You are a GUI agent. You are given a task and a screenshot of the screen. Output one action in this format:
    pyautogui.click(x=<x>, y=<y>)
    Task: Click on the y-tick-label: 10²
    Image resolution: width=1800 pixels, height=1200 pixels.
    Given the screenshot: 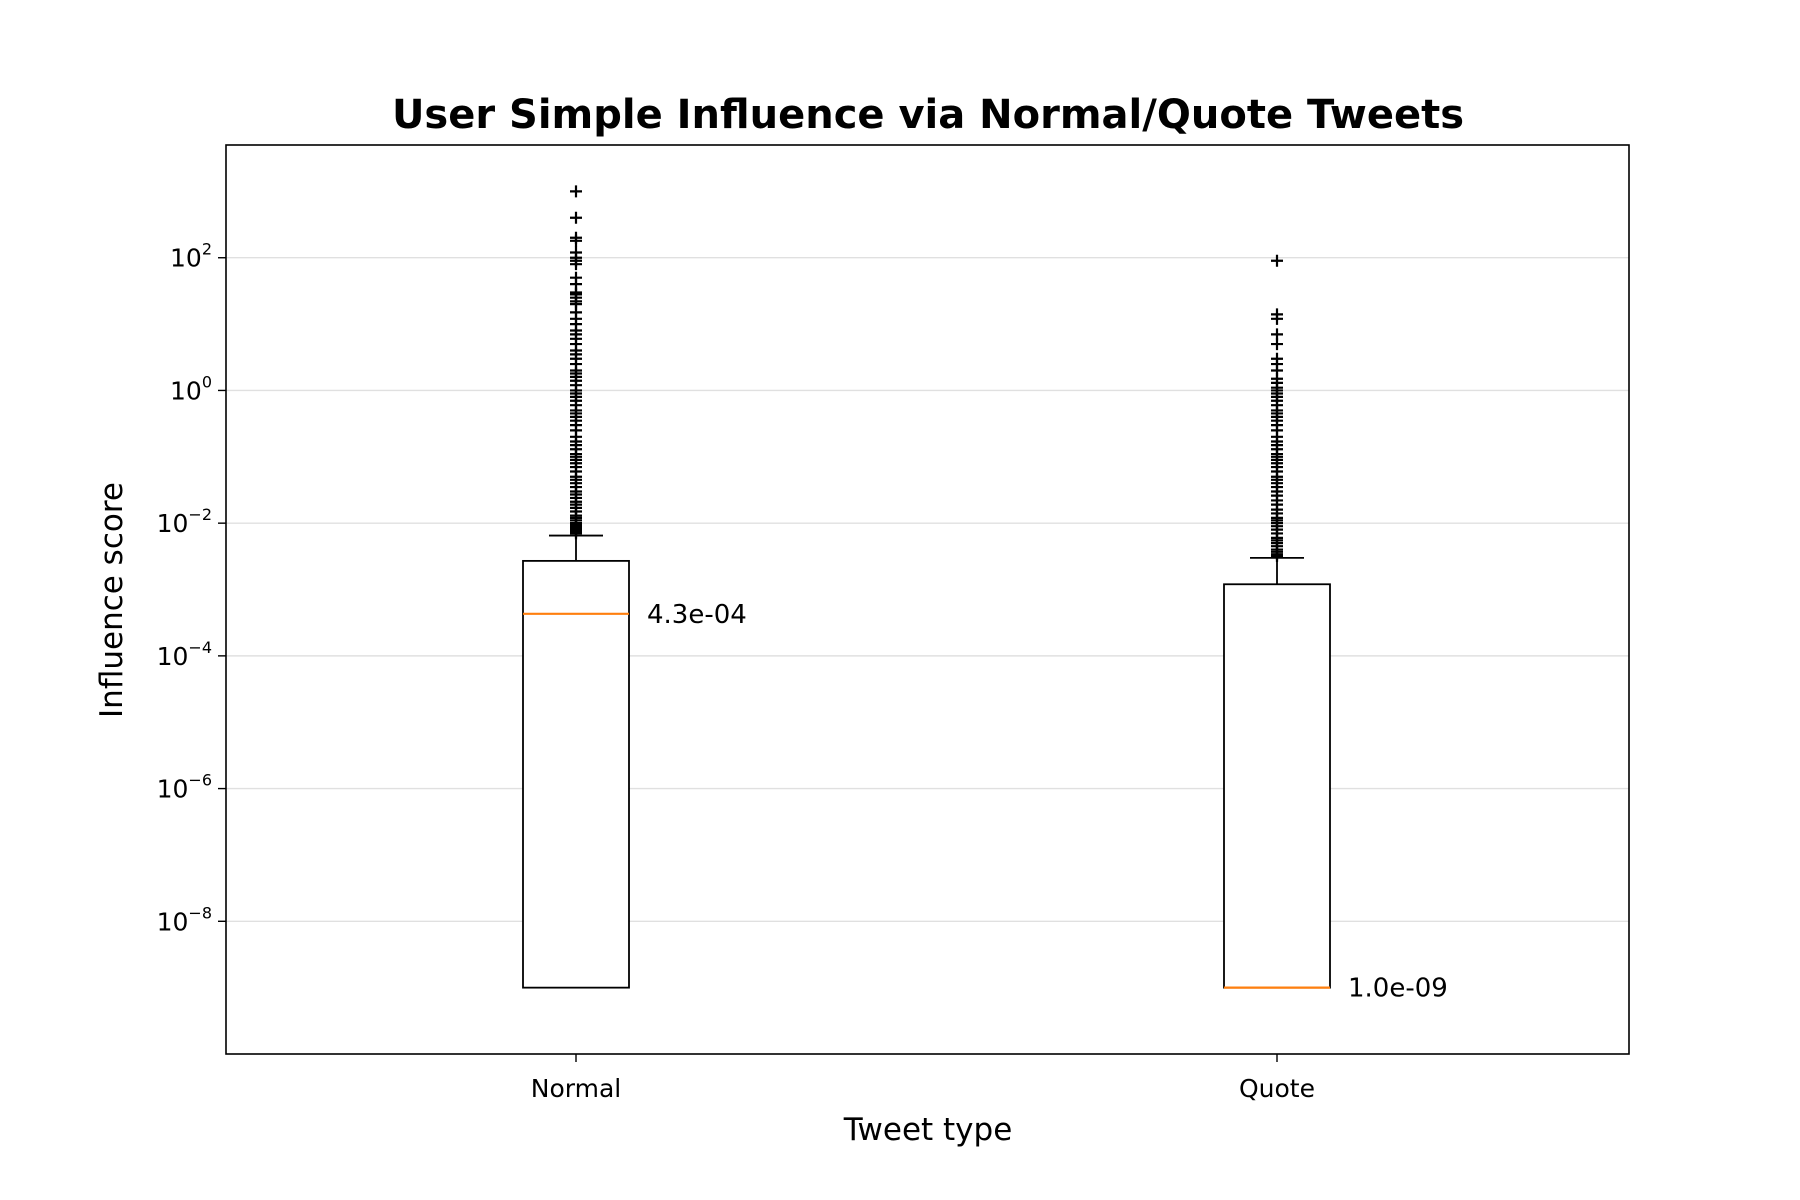 What is the action you would take?
    pyautogui.click(x=191, y=256)
    